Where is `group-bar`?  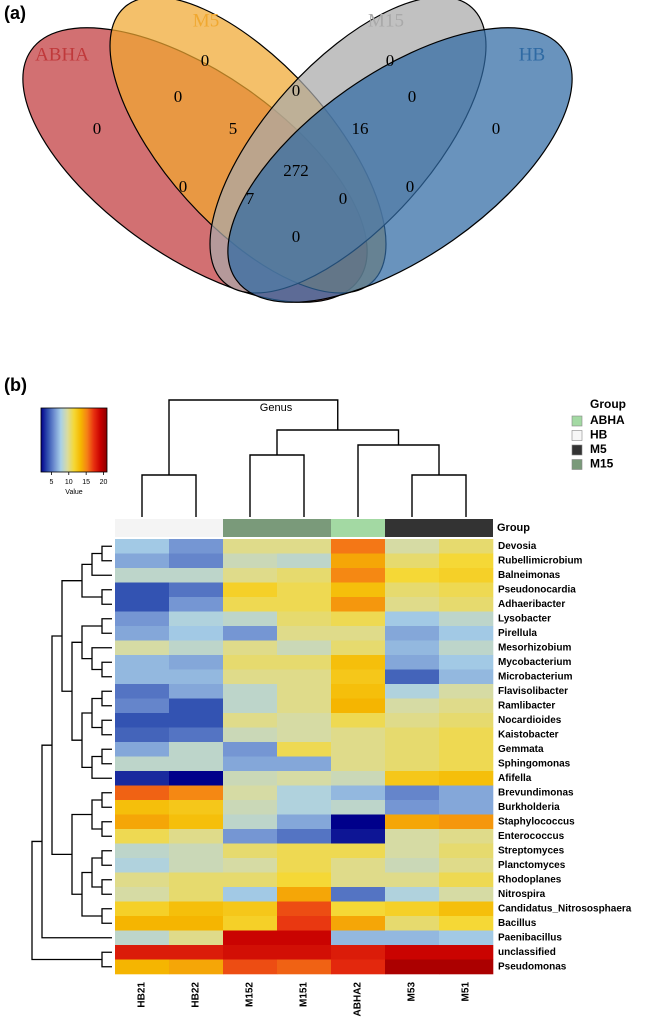 group-bar is located at coordinates (466, 528).